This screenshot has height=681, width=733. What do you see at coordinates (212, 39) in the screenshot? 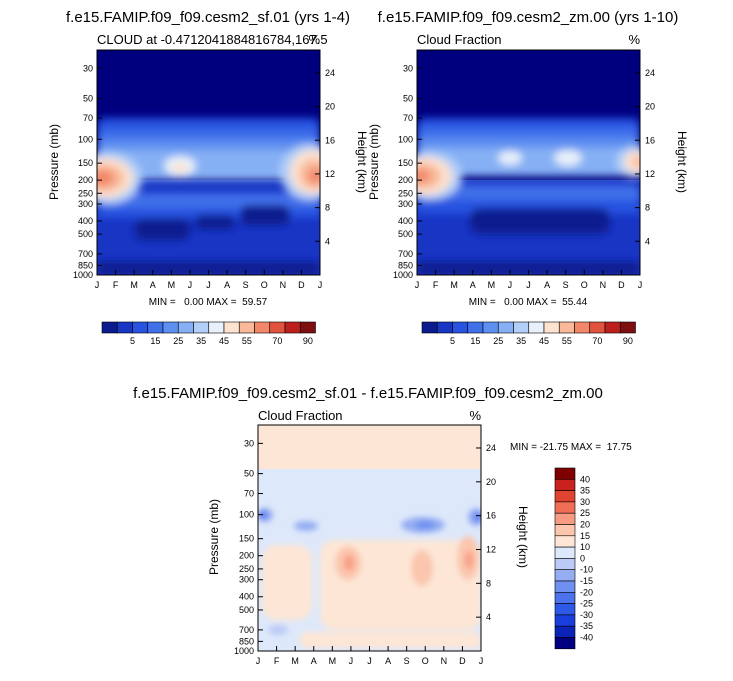
I see `panel1-left-label: CLOUD at -0.4712041884816784,167.5` at bounding box center [212, 39].